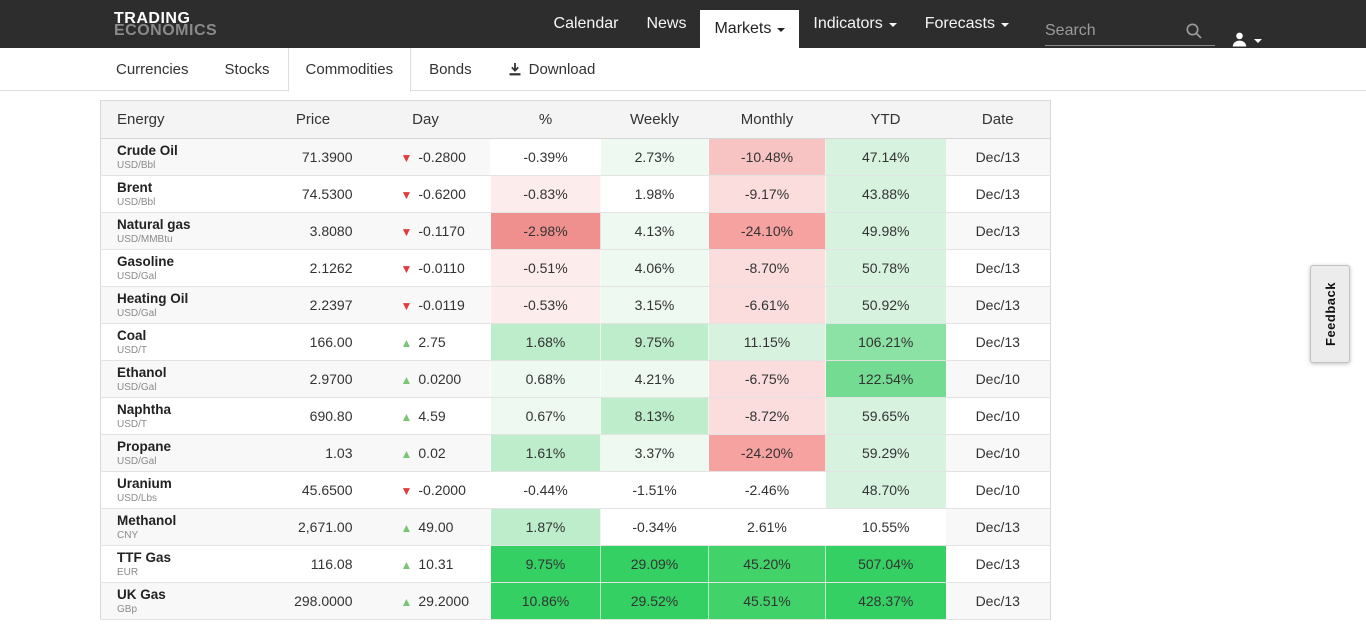  Describe the element at coordinates (432, 342) in the screenshot. I see `day-value: 2.75` at that location.